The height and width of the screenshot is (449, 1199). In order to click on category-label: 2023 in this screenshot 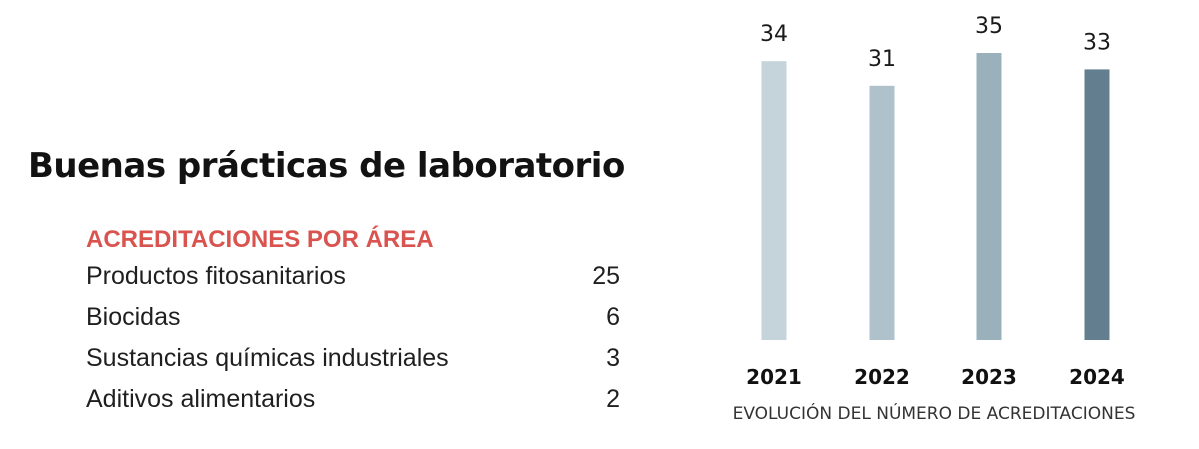, I will do `click(989, 377)`.